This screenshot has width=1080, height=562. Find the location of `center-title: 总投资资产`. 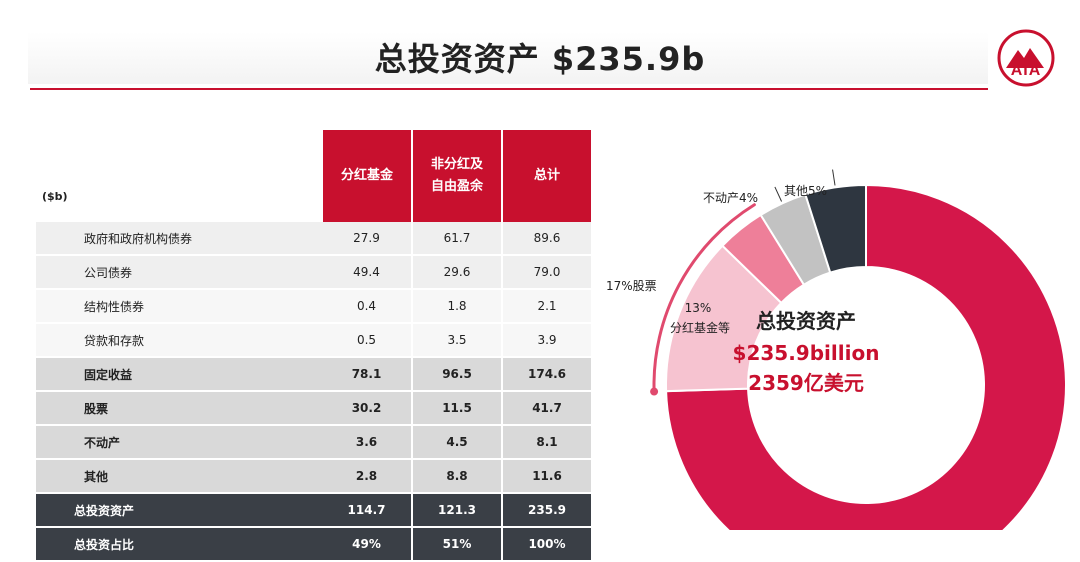

center-title: 总投资资产 is located at coordinates (806, 321).